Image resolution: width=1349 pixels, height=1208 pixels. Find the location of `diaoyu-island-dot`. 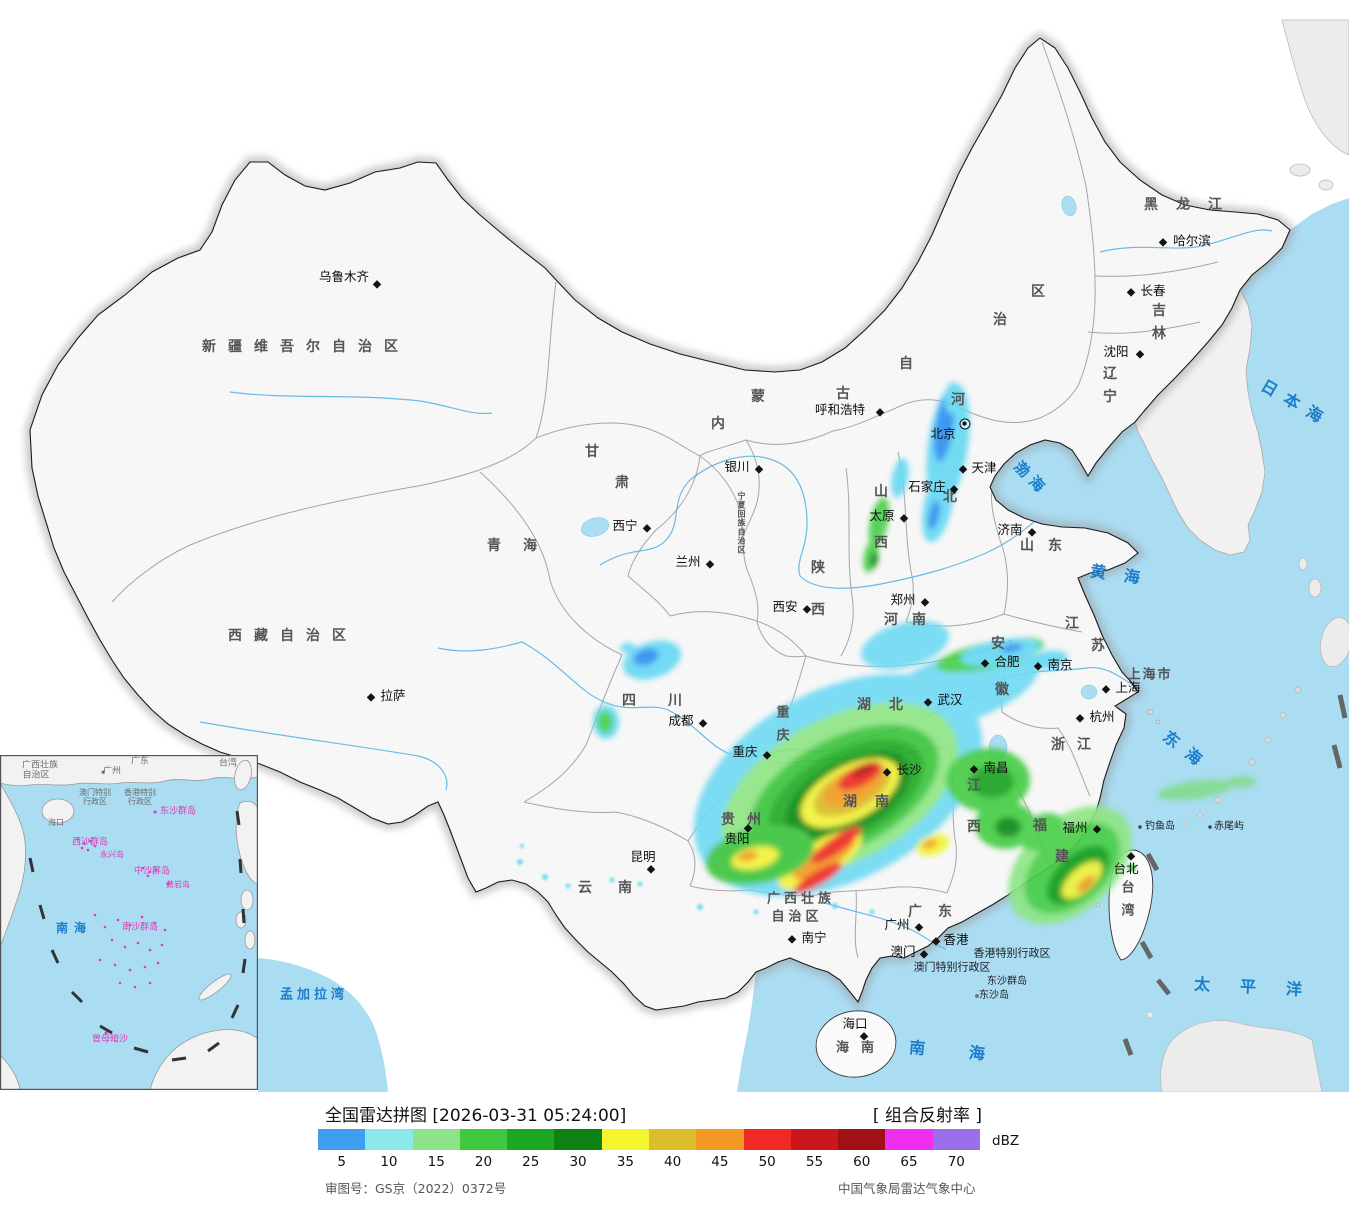

diaoyu-island-dot is located at coordinates (1140, 827).